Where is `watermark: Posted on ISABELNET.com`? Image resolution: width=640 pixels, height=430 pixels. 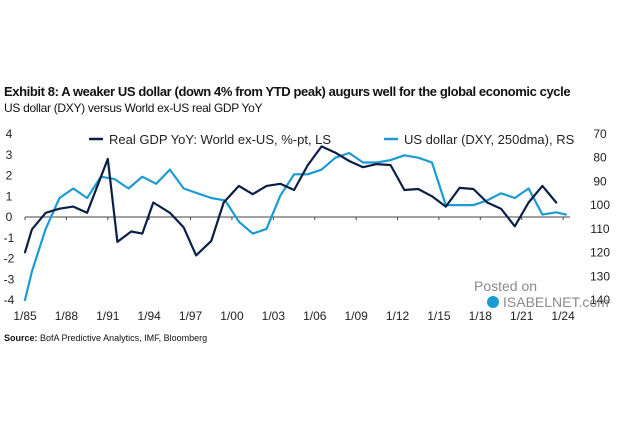 watermark: Posted on ISABELNET.com is located at coordinates (541, 294).